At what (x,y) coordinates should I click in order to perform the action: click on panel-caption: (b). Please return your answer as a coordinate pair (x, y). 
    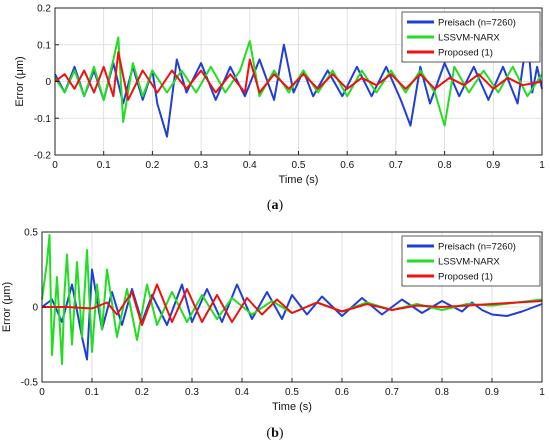
    Looking at the image, I should click on (274, 433).